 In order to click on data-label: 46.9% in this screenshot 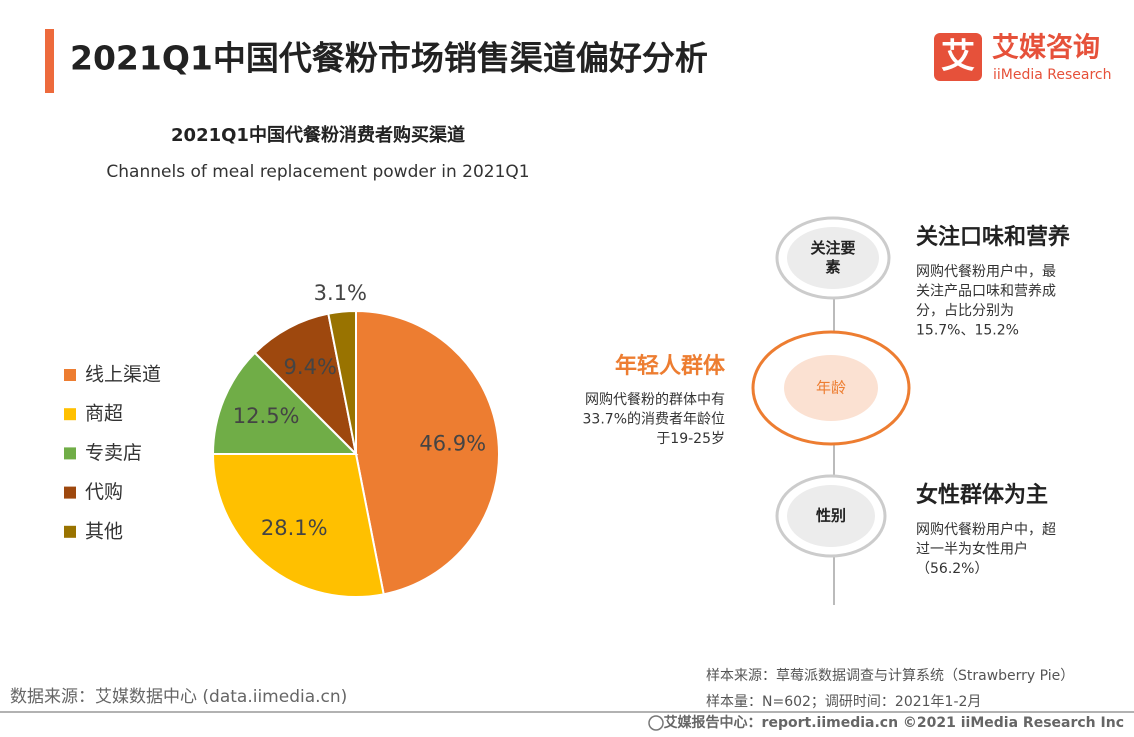, I will do `click(452, 444)`.